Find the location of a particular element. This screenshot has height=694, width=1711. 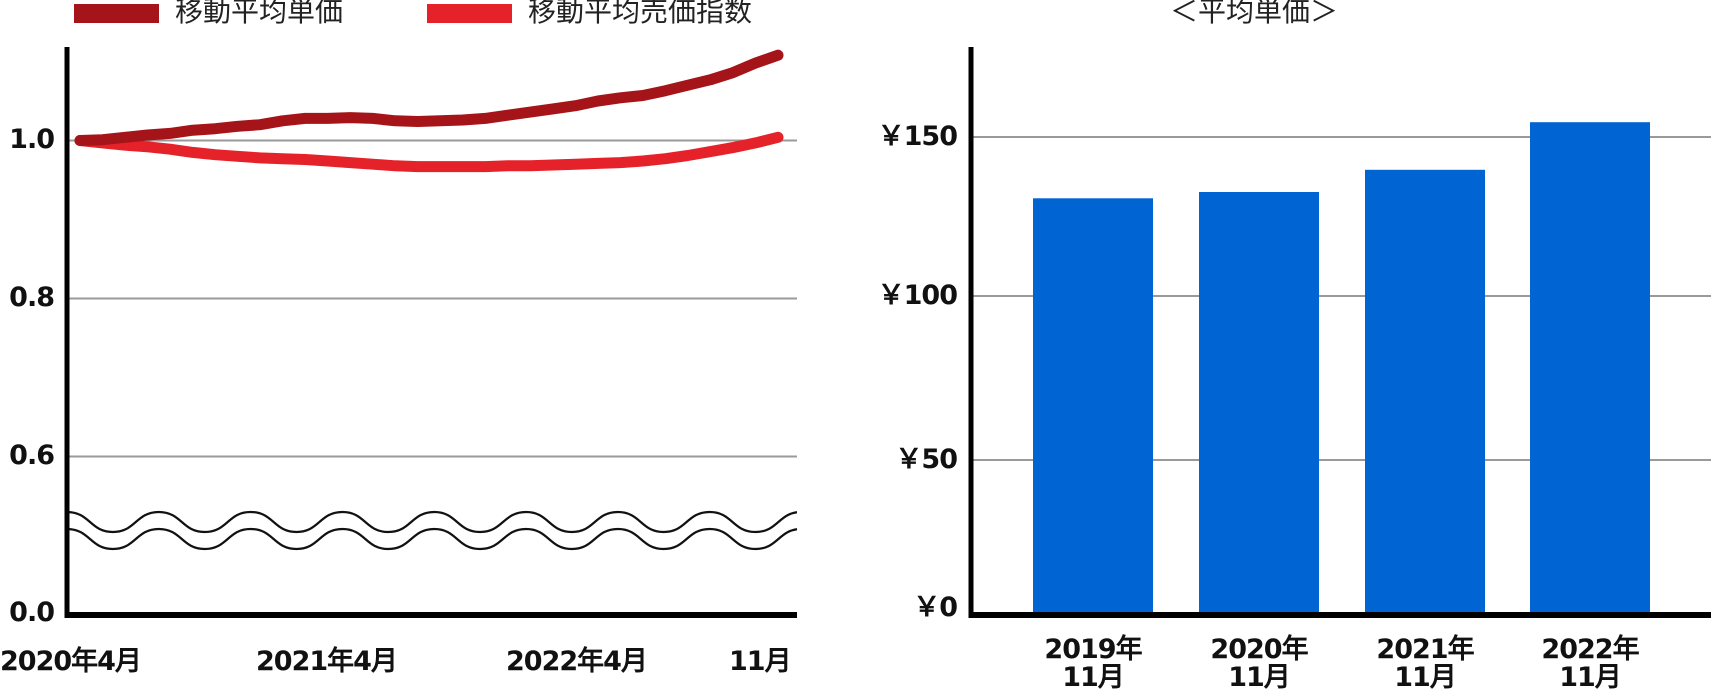

x-tick-line1: 2022年 is located at coordinates (1590, 649).